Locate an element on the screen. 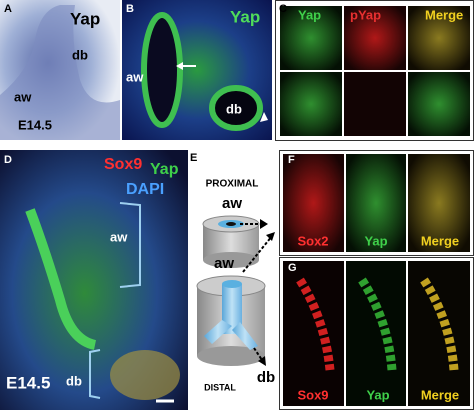 Image resolution: width=474 pixels, height=410 pixels. panel-c: C Yap pYap Merge is located at coordinates (374, 70).